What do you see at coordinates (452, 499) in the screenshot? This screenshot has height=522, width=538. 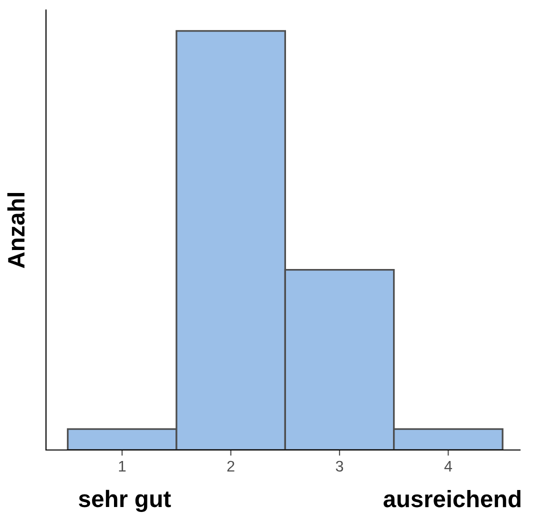 I see `text: ausreichend` at bounding box center [452, 499].